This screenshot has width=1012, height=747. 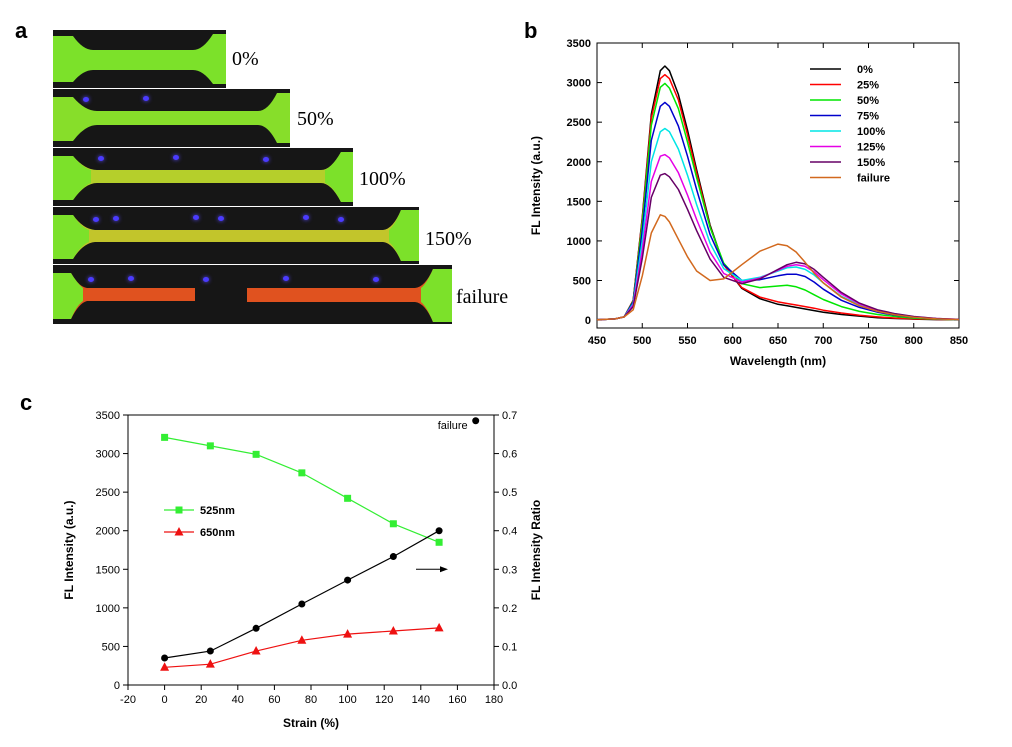 What do you see at coordinates (347, 700) in the screenshot?
I see `x-tick-label: 100` at bounding box center [347, 700].